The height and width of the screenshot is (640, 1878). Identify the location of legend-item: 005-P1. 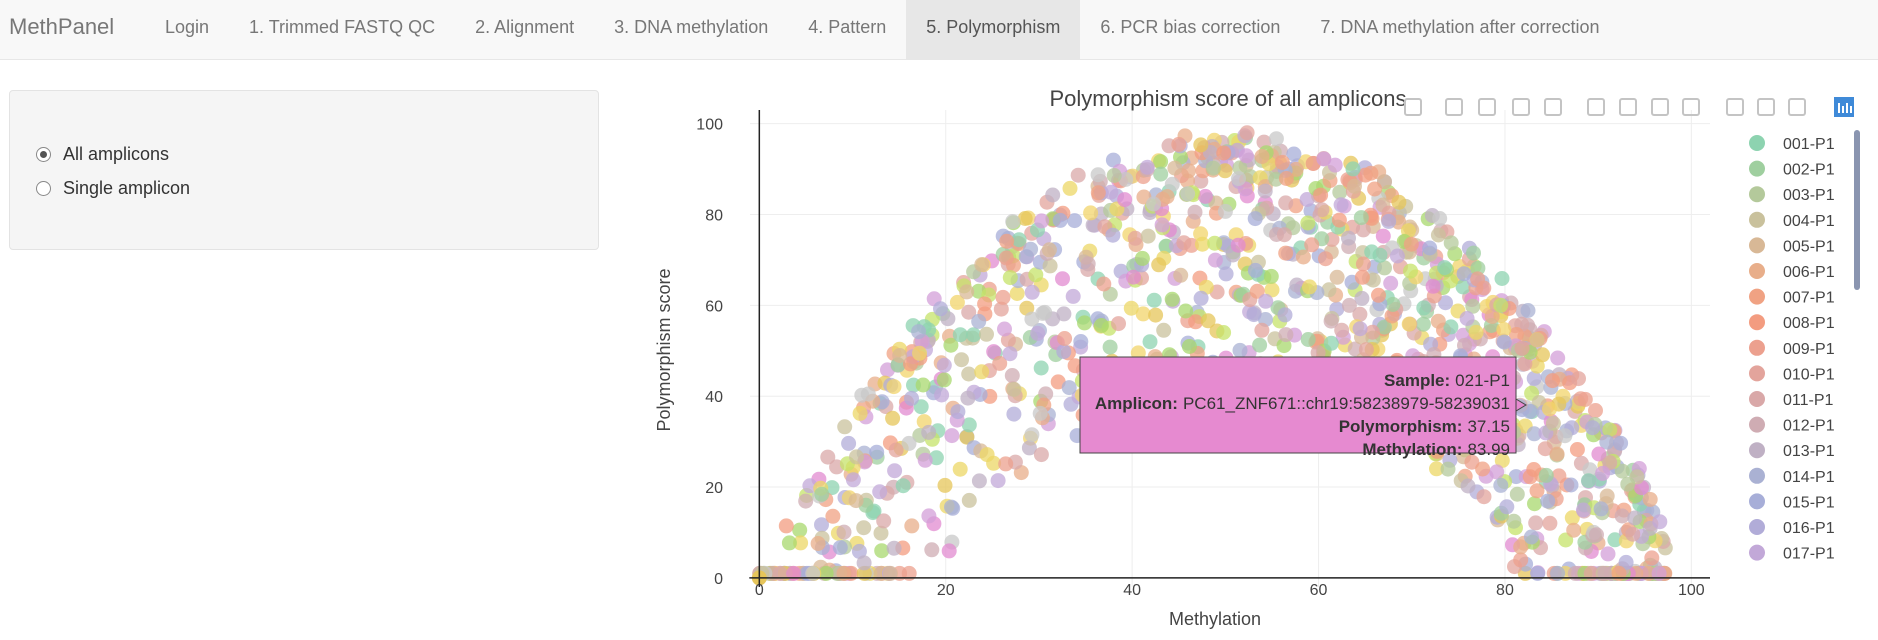
(1792, 246).